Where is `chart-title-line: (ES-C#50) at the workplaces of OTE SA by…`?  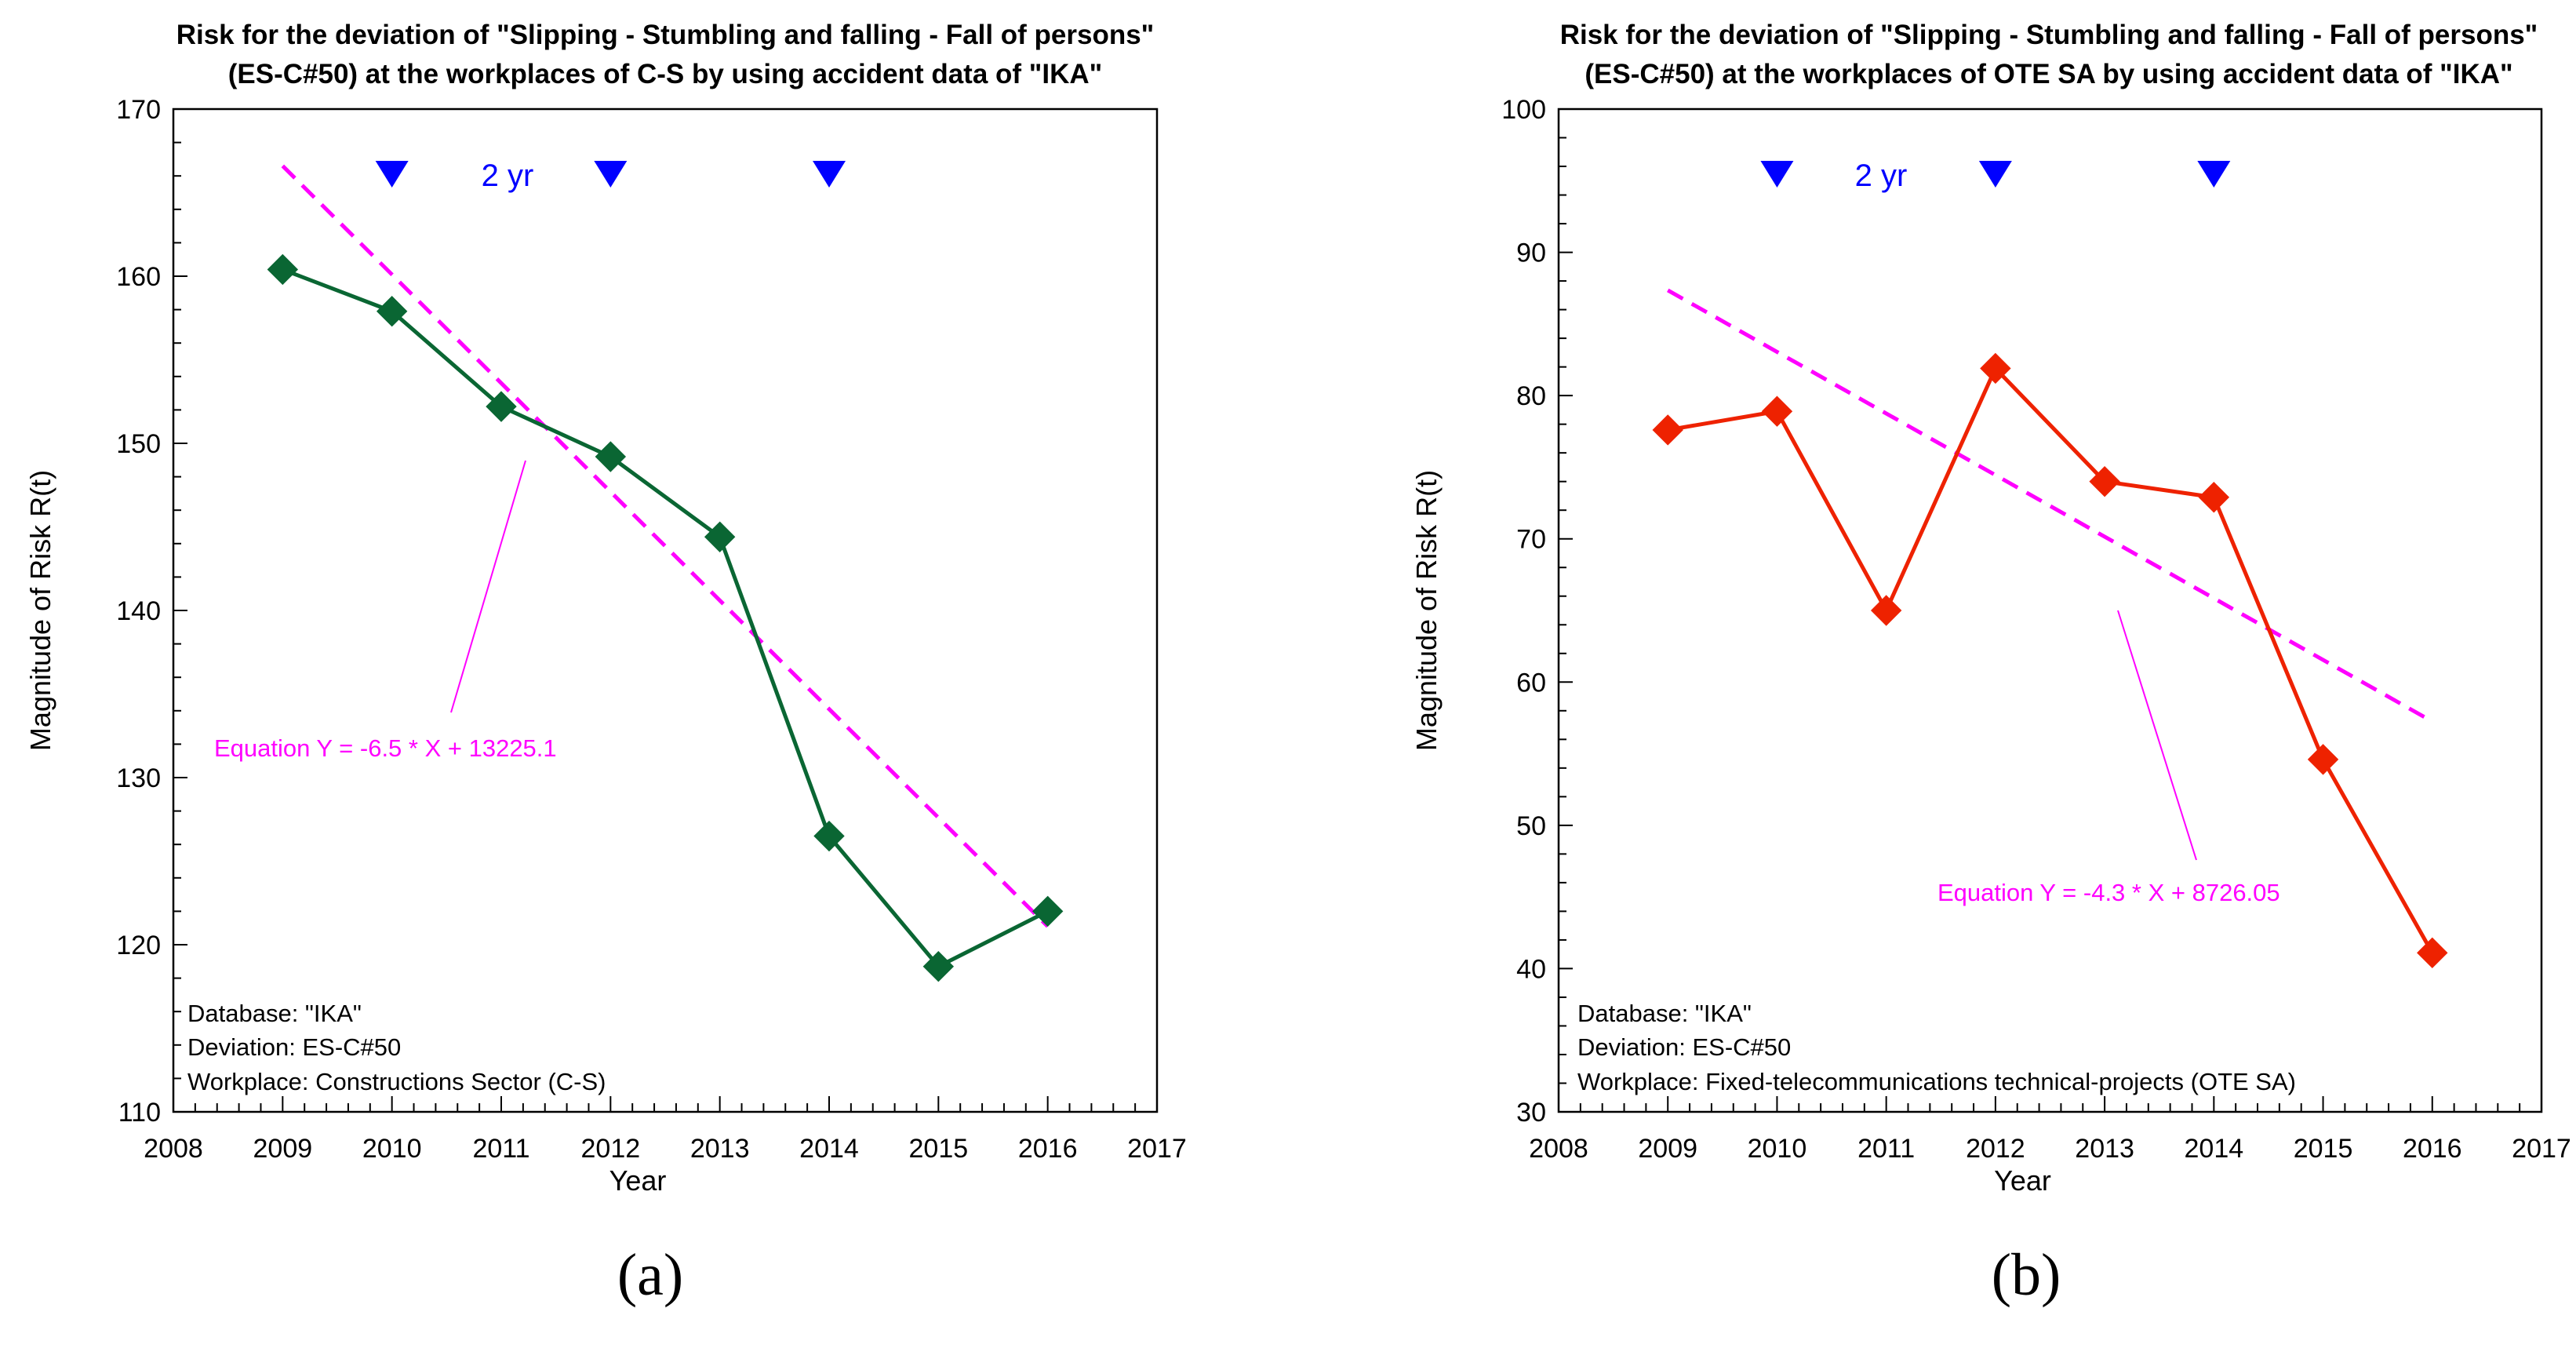 chart-title-line: (ES-C#50) at the workplaces of OTE SA by… is located at coordinates (2048, 74).